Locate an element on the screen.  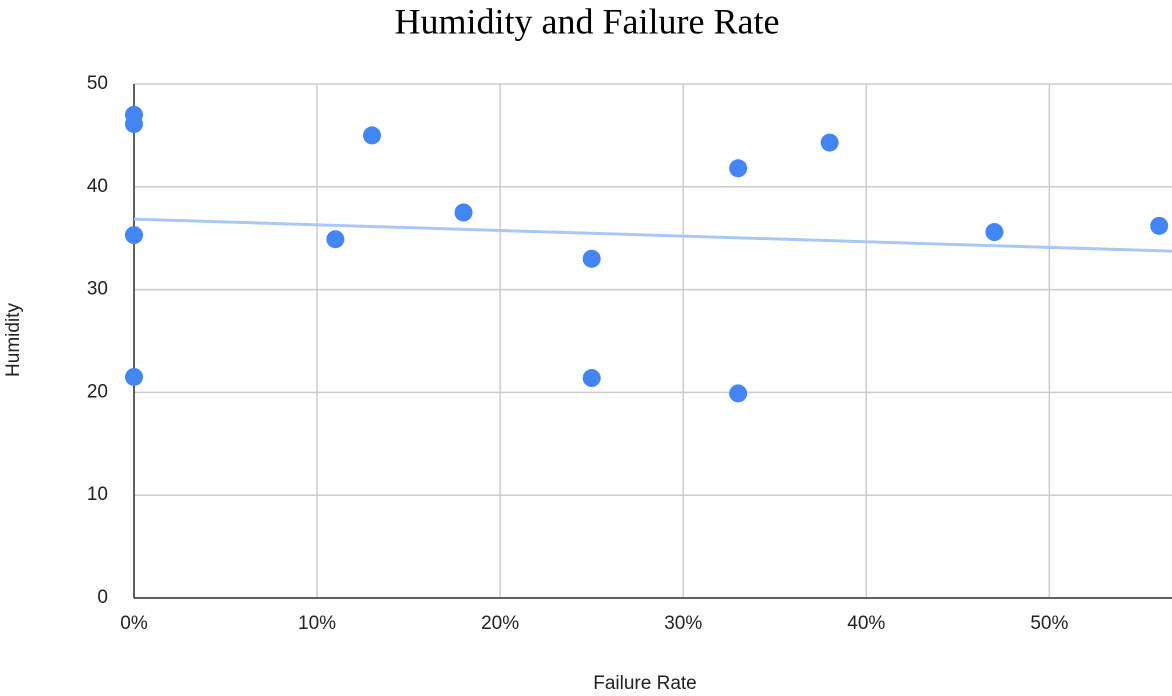
y-tick-label: 20 is located at coordinates (97, 391).